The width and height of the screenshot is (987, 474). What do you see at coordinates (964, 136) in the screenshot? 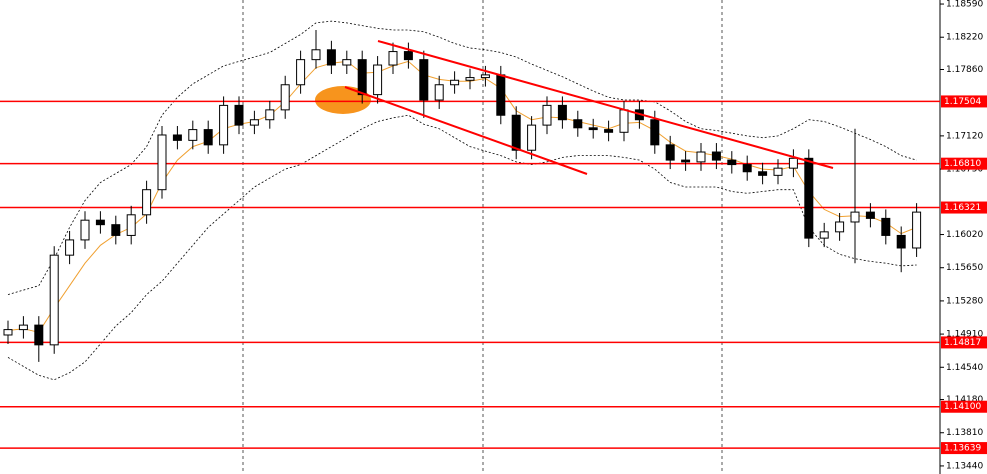
I see `y-tick-label: 1.17120` at bounding box center [964, 136].